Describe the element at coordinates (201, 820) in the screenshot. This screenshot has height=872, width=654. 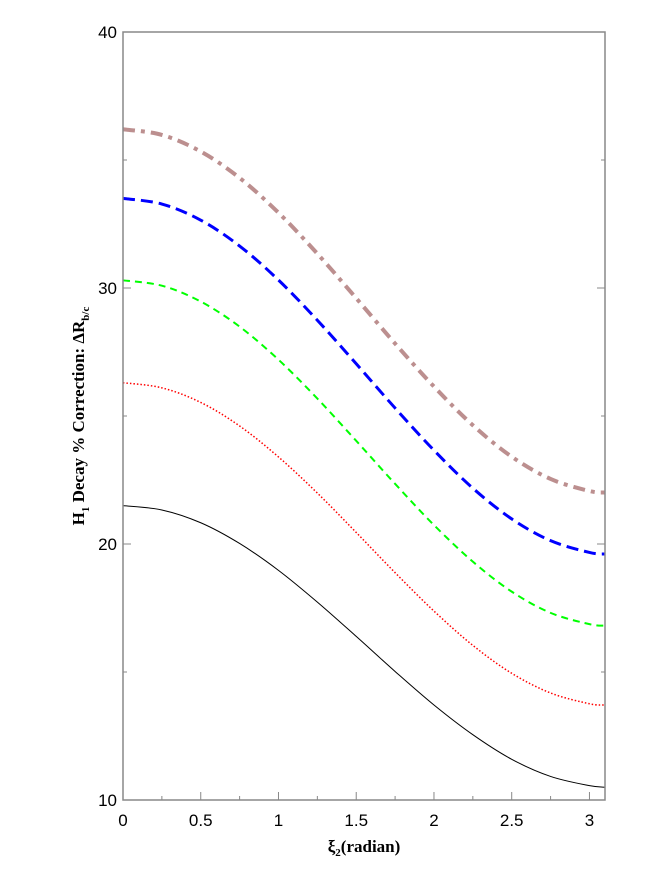
I see `x-tick-label: 0.5` at that location.